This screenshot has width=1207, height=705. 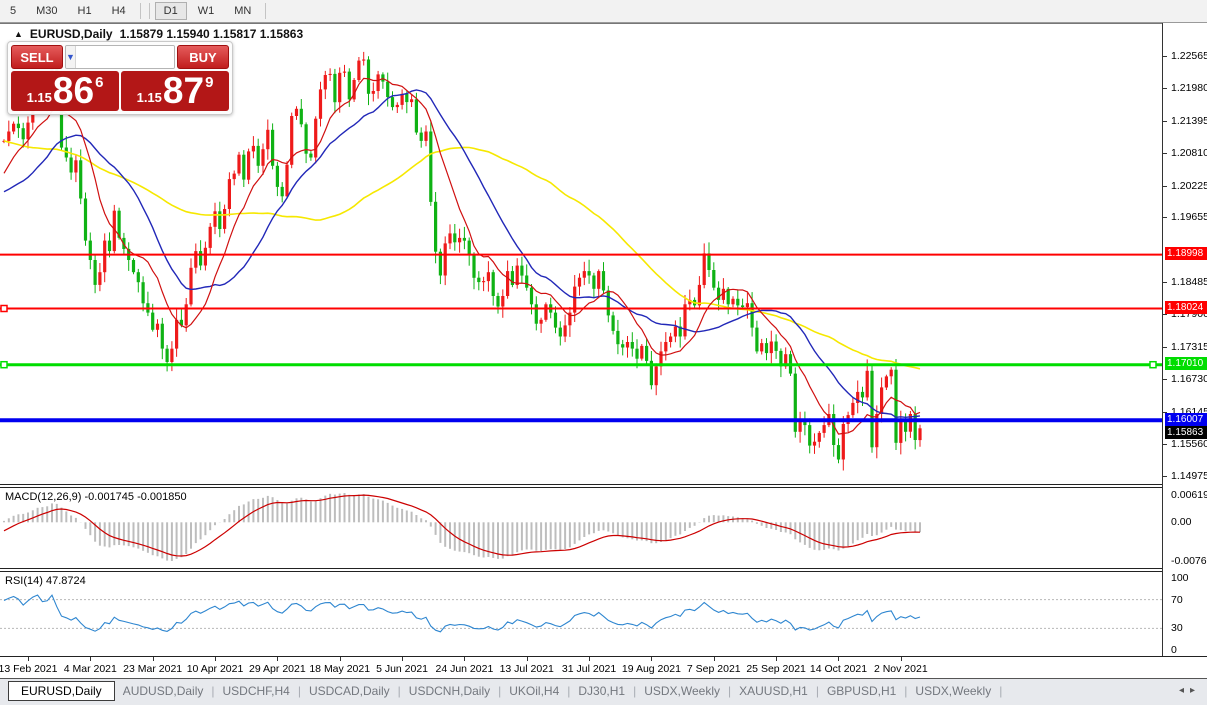 I want to click on date-label: 24 Jun 2021, so click(x=464, y=669).